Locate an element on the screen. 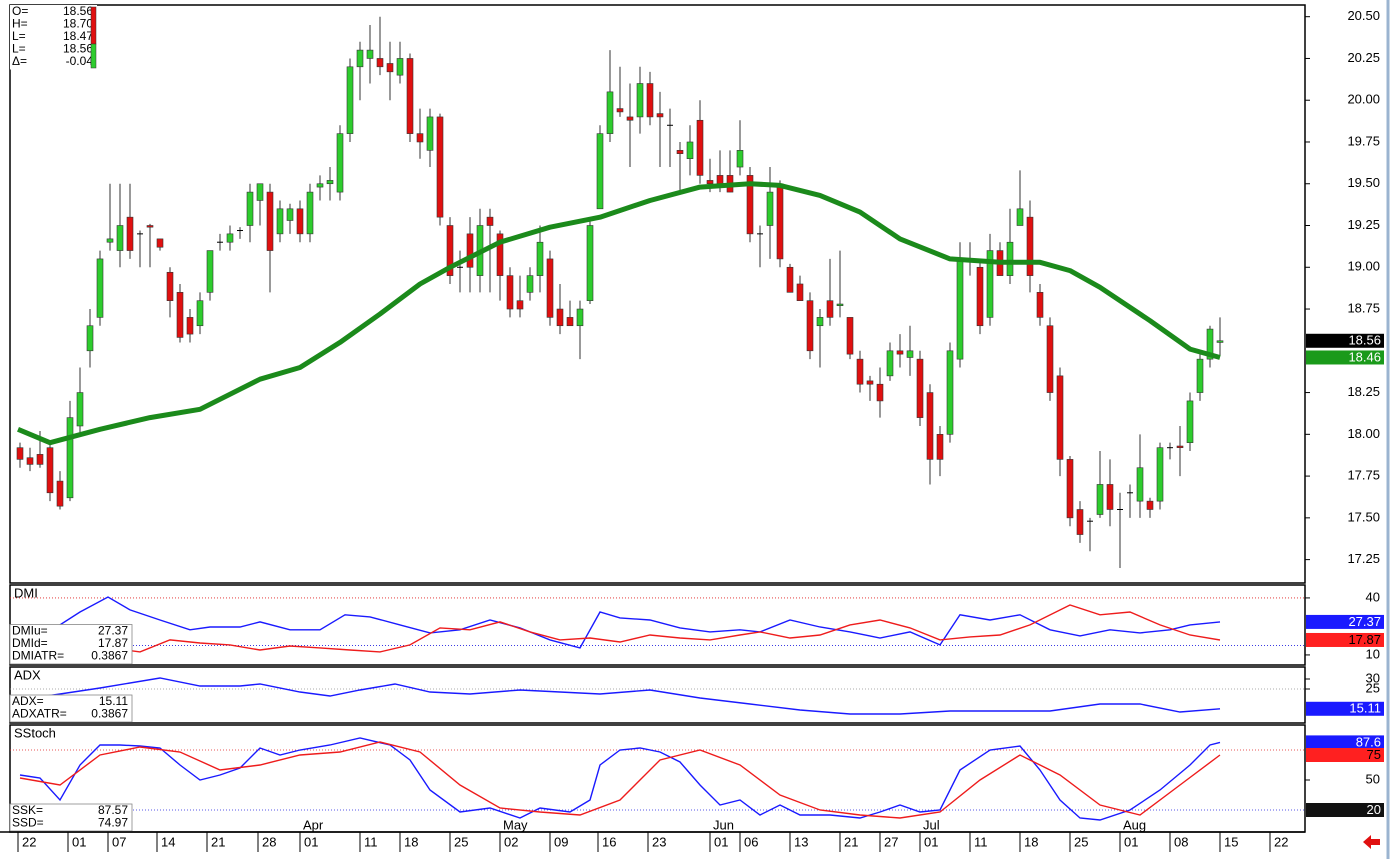 The height and width of the screenshot is (859, 1391). month-label: Jul is located at coordinates (931, 824).